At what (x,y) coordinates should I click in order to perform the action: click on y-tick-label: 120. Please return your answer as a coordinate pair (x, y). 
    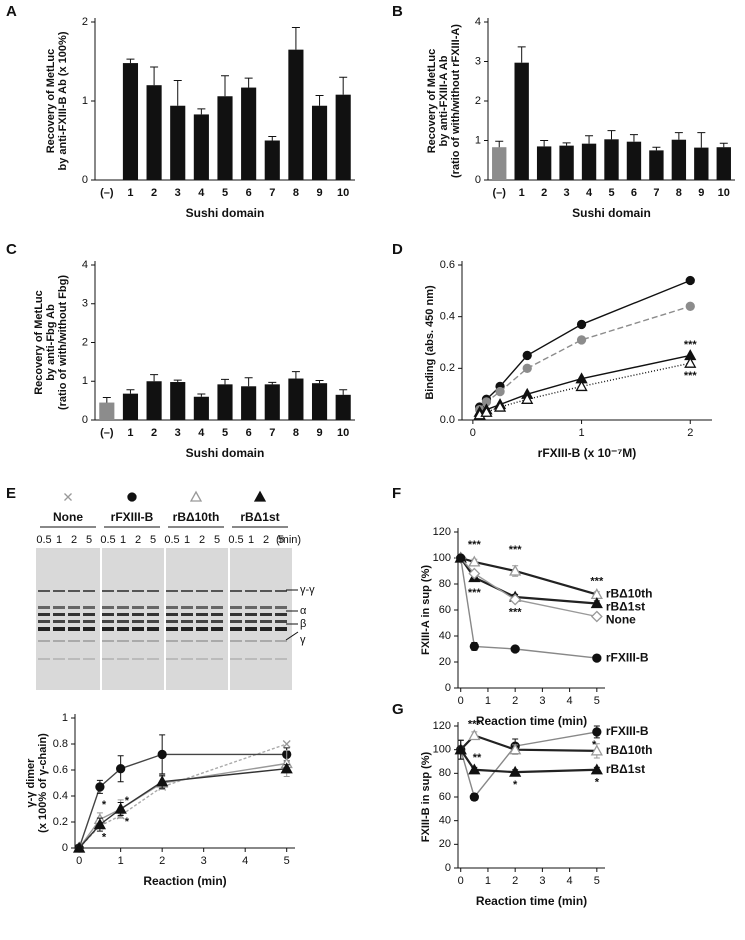
    Looking at the image, I should click on (442, 532).